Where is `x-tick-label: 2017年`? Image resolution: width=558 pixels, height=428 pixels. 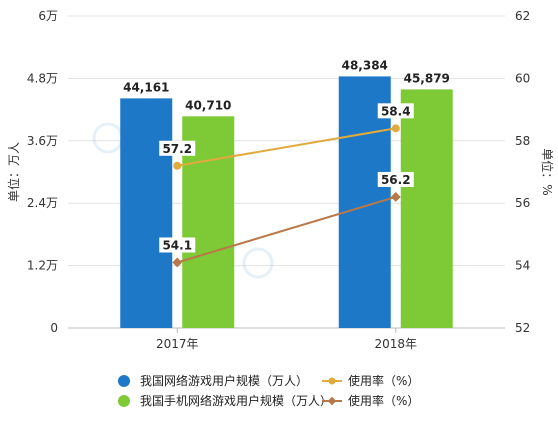
x-tick-label: 2017年 is located at coordinates (177, 344).